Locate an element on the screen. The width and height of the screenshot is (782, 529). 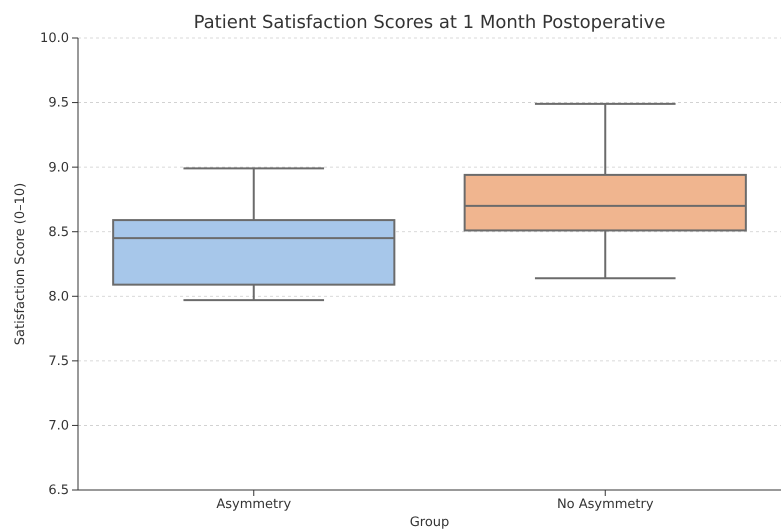
y-tick-label: 6.5 is located at coordinates (58, 490).